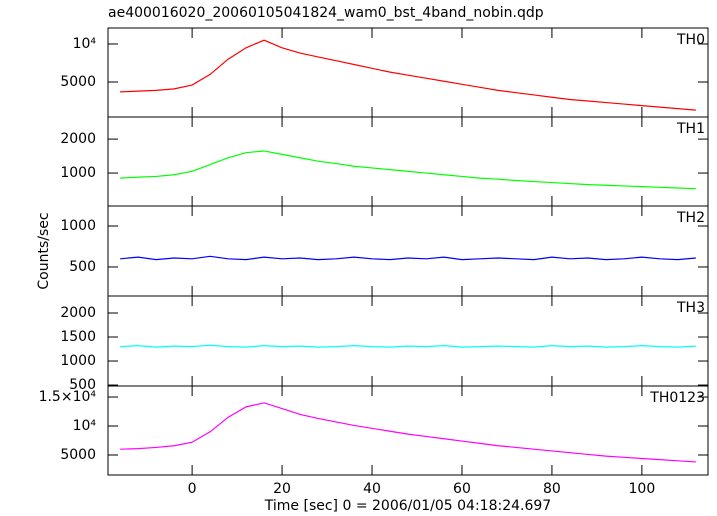 The image size is (717, 516). I want to click on x-tick-label: 100, so click(642, 489).